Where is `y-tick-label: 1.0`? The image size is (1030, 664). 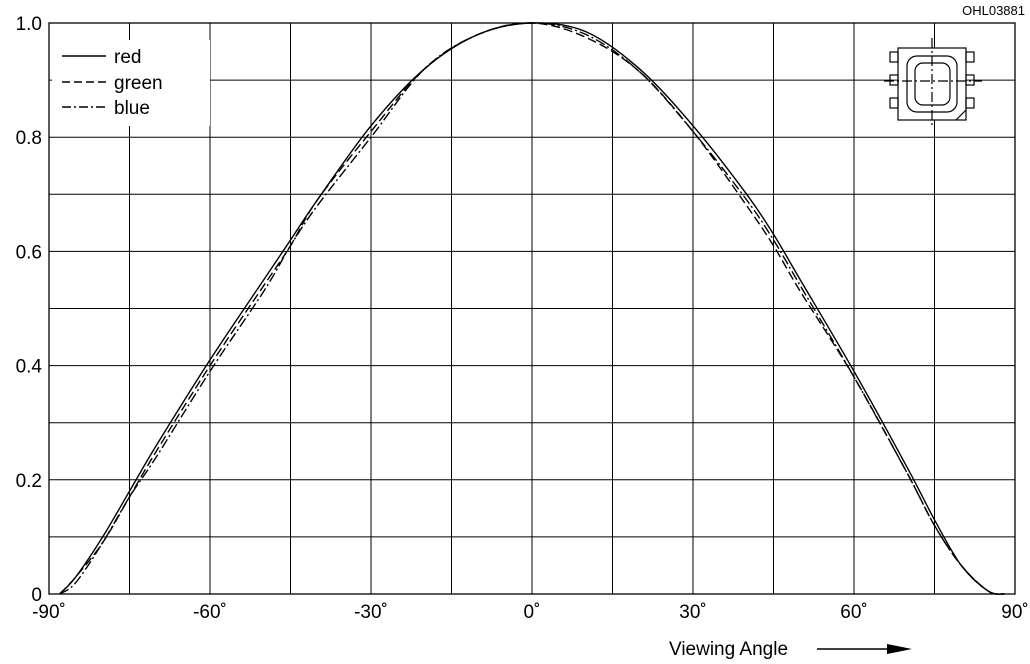 y-tick-label: 1.0 is located at coordinates (29, 24).